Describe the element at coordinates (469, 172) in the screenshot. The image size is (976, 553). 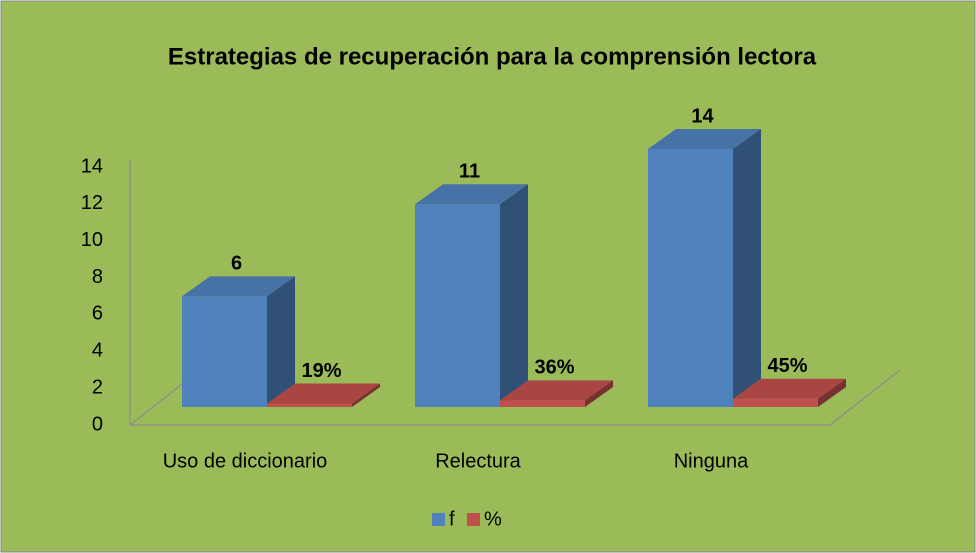
I see `data-label: 11` at that location.